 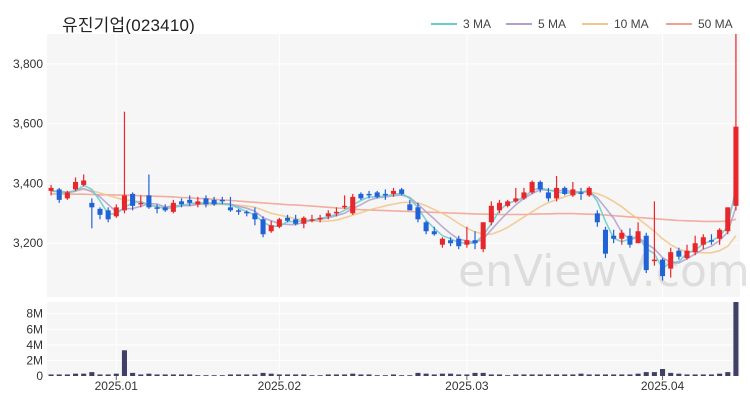 I want to click on price-tick-label: 3,200, so click(x=28, y=243).